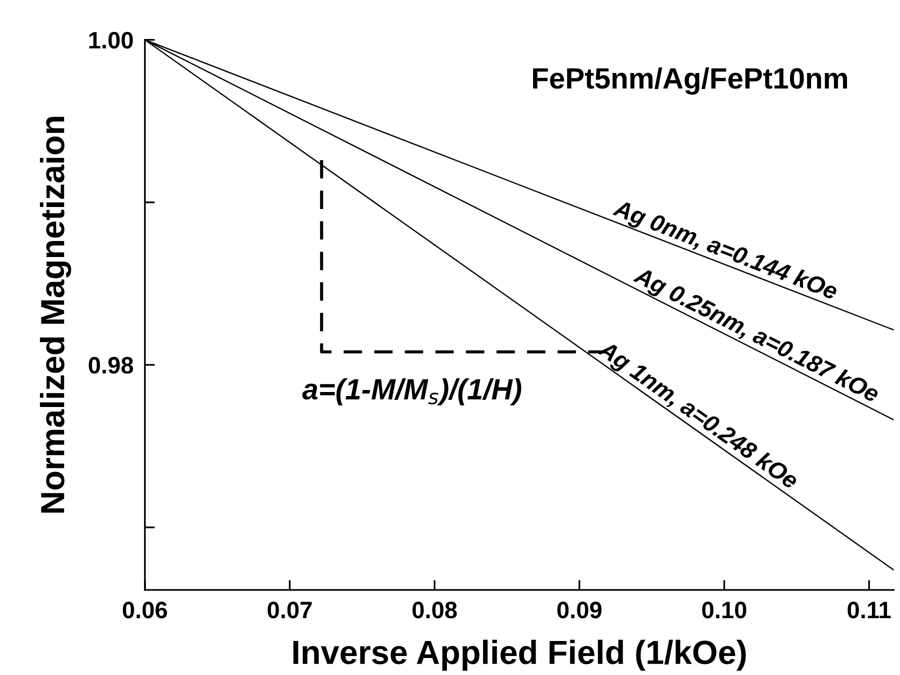 Image resolution: width=900 pixels, height=675 pixels. What do you see at coordinates (290, 610) in the screenshot?
I see `x-tick-label: 0.07` at bounding box center [290, 610].